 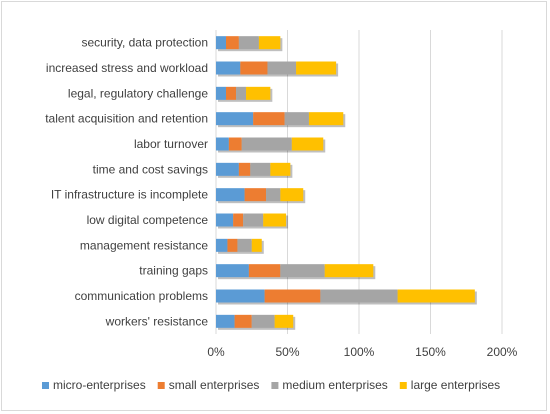 What do you see at coordinates (225, 220) in the screenshot?
I see `bar-micro-enterprises-low-digital-competence` at bounding box center [225, 220].